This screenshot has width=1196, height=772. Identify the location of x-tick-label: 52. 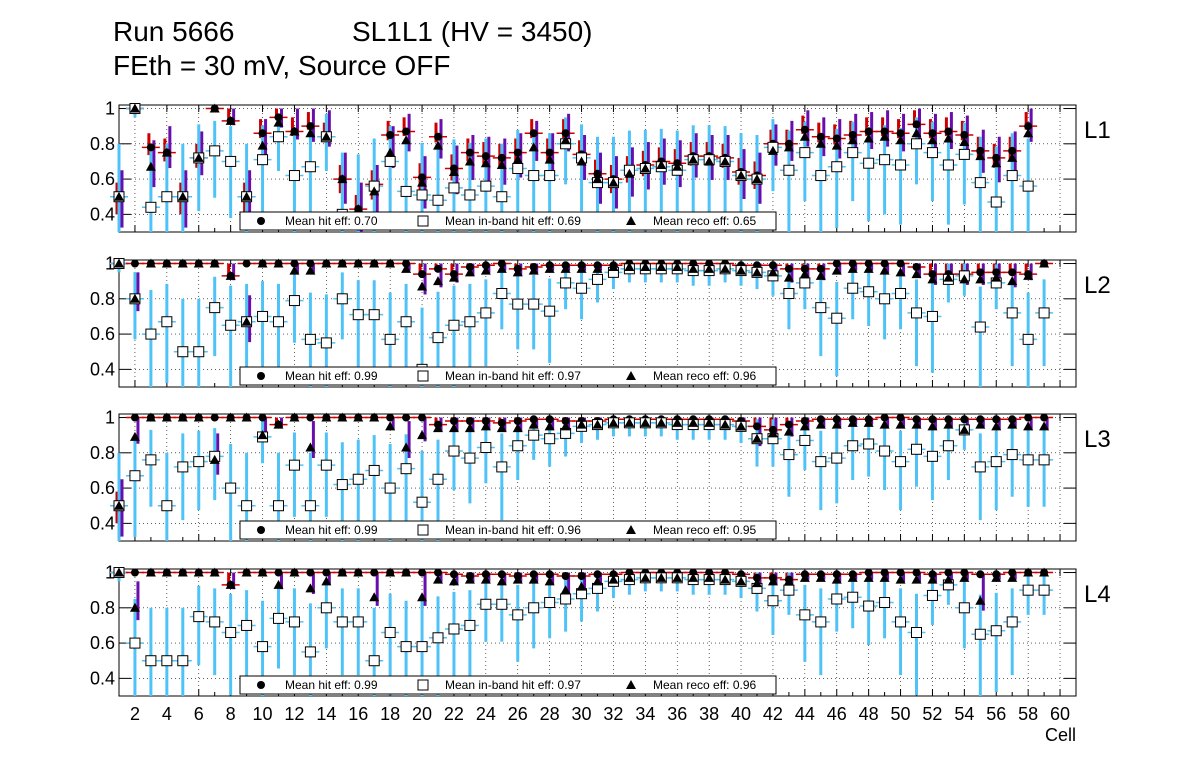
(932, 714).